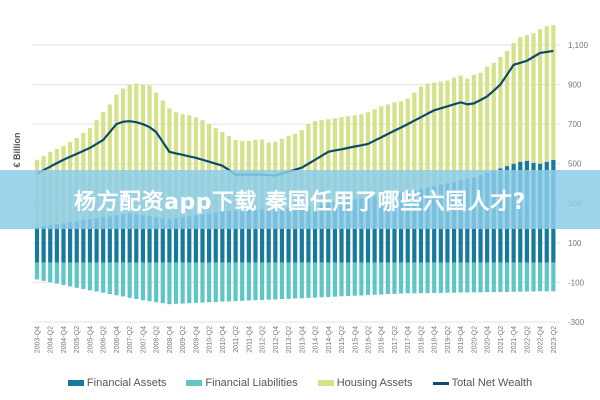 This screenshot has height=400, width=600. Describe the element at coordinates (251, 383) in the screenshot. I see `legend-label: Financial Liabilities` at that location.